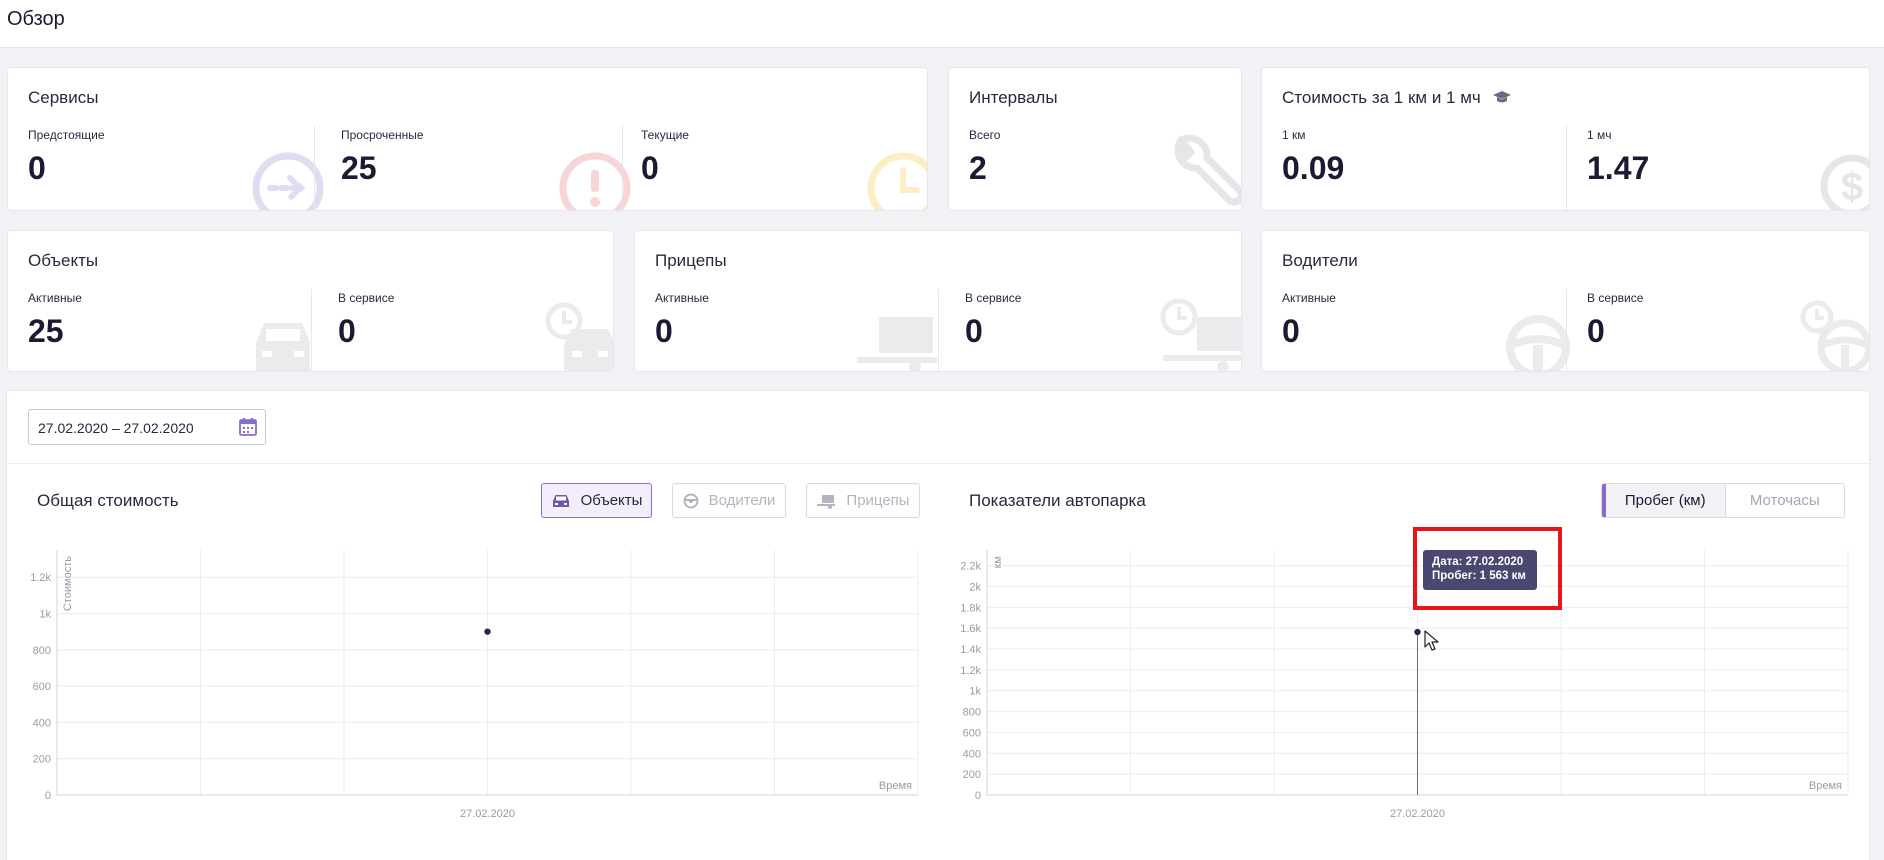  I want to click on trailers-card: Прицепы Активные 0 В сервисе 0, so click(938, 301).